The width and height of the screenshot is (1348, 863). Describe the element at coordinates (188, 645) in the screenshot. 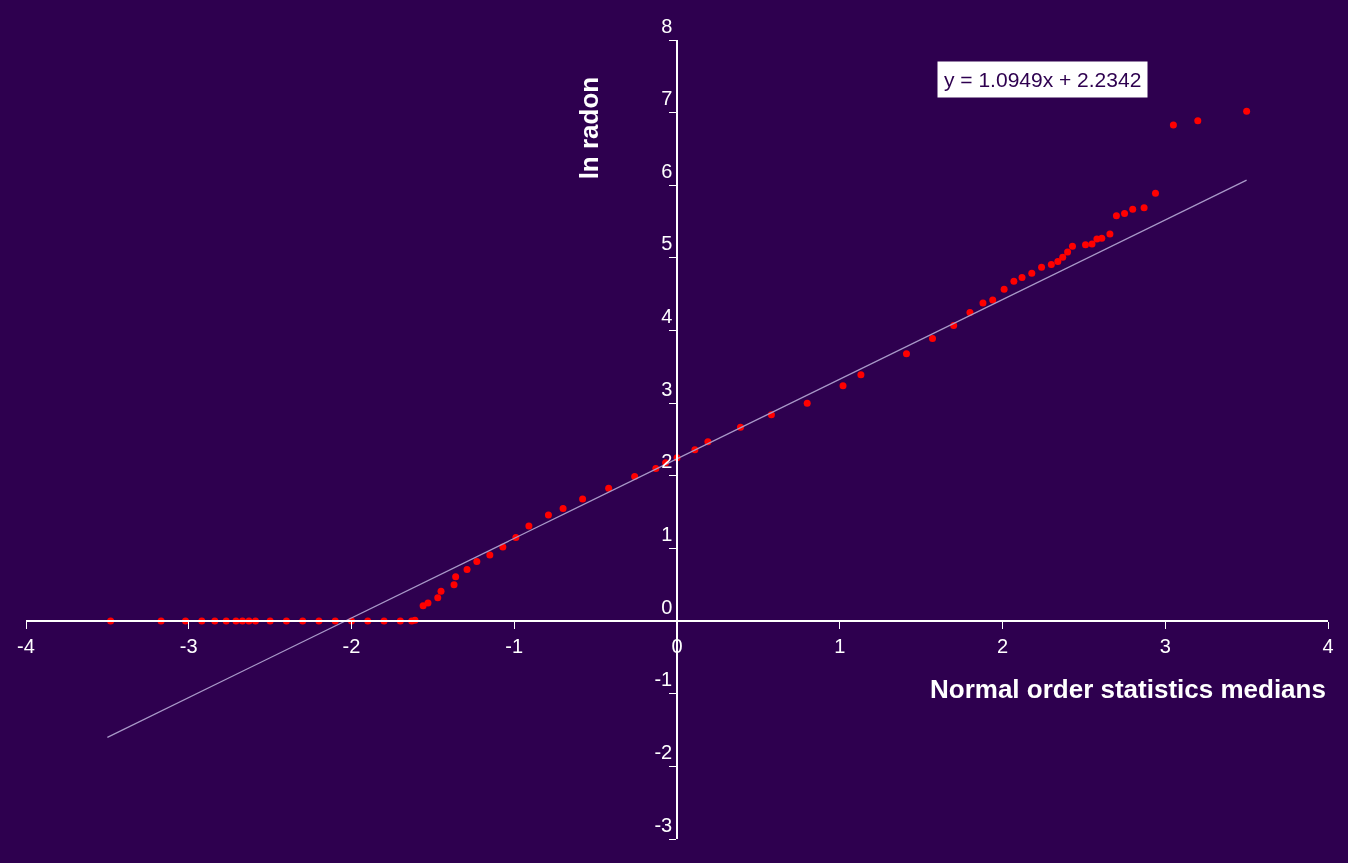

I see `x-tick-label: -3` at that location.